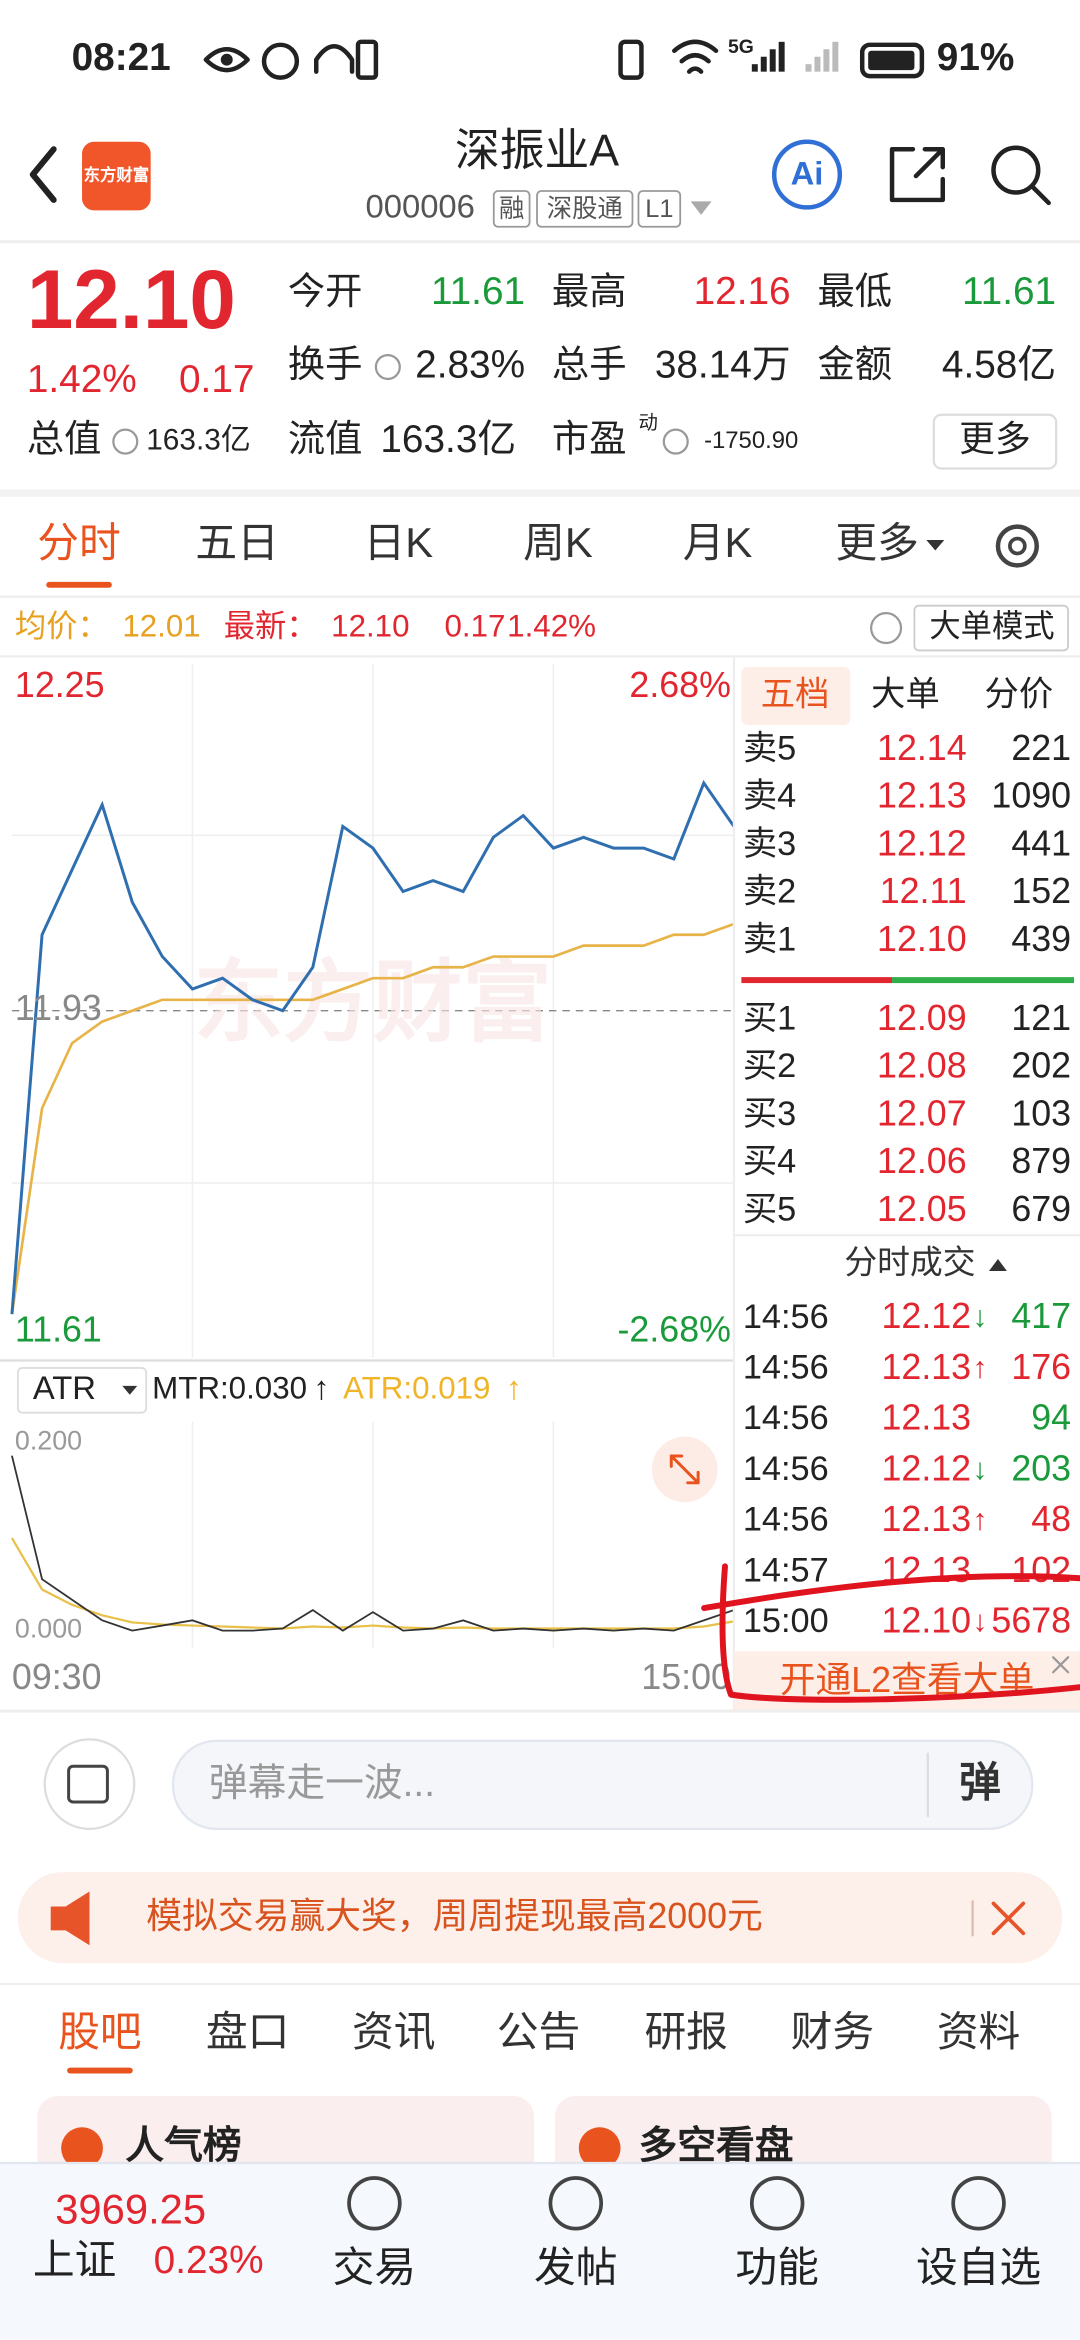 This screenshot has width=1080, height=2340. What do you see at coordinates (979, 2031) in the screenshot?
I see `section-tab: 资料` at bounding box center [979, 2031].